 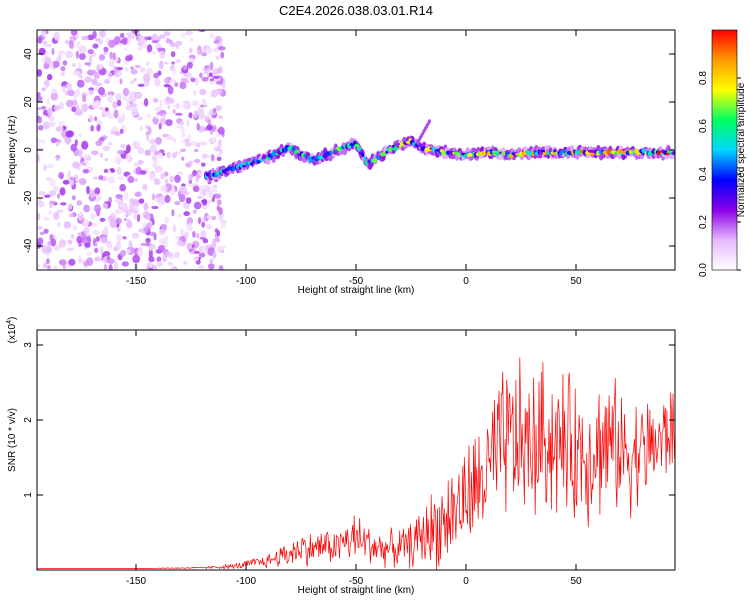 I want to click on colorbar-tick-label: 0.8, so click(x=703, y=78).